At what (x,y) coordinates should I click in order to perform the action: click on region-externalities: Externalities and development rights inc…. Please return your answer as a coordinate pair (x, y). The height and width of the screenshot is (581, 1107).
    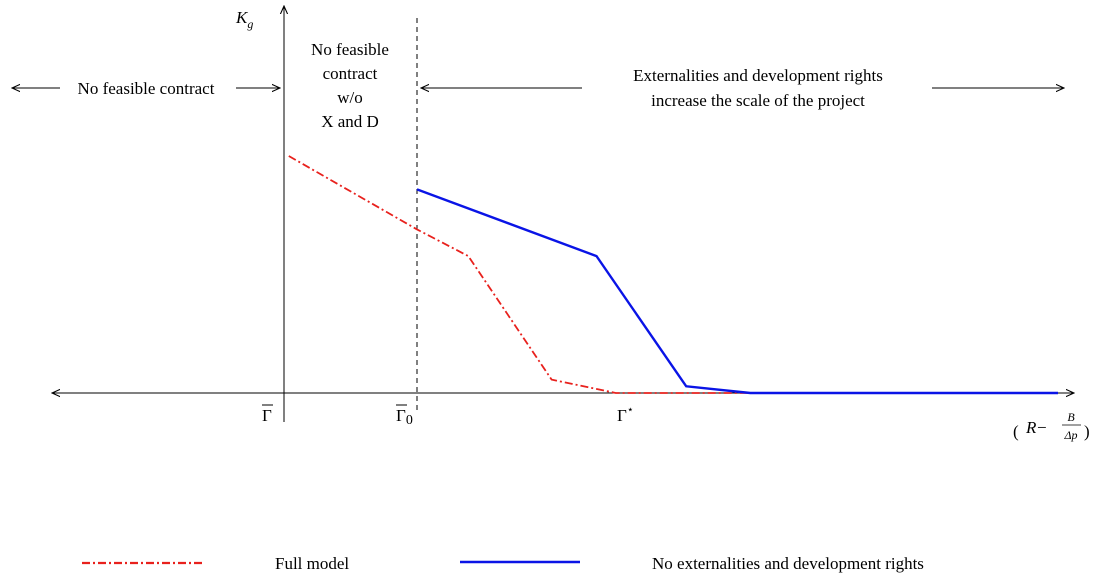
    Looking at the image, I should click on (742, 88).